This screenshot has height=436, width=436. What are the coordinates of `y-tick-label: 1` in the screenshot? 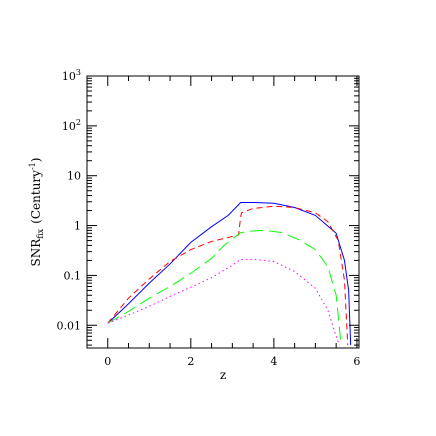 It's located at (77, 226).